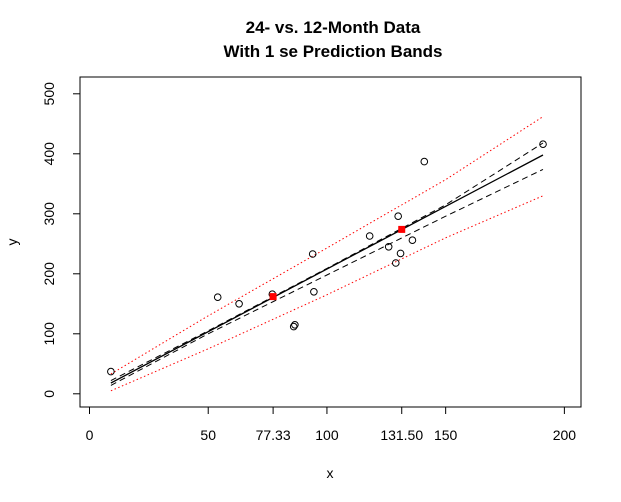 This screenshot has width=621, height=502. Describe the element at coordinates (331, 424) in the screenshot. I see `x-axis: 0 50 100 150 200 77.33 131.50` at that location.